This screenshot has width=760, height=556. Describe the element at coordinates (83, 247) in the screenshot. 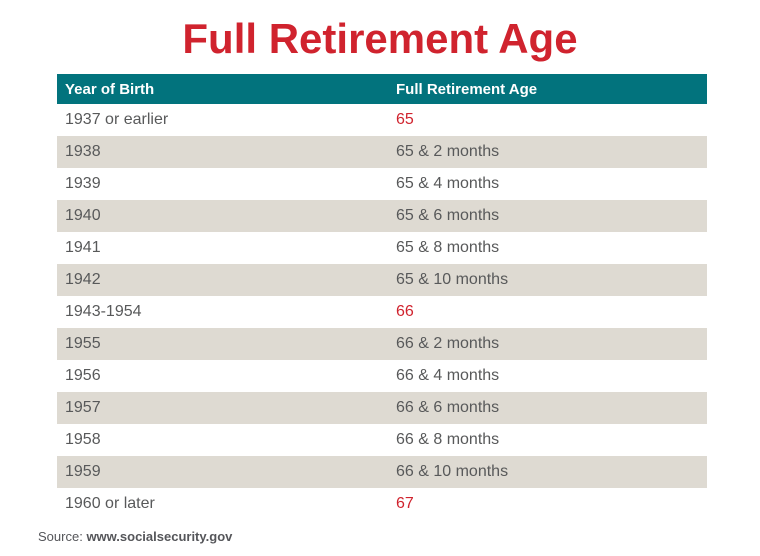

I see `year-of-birth-cell: 1941` at that location.